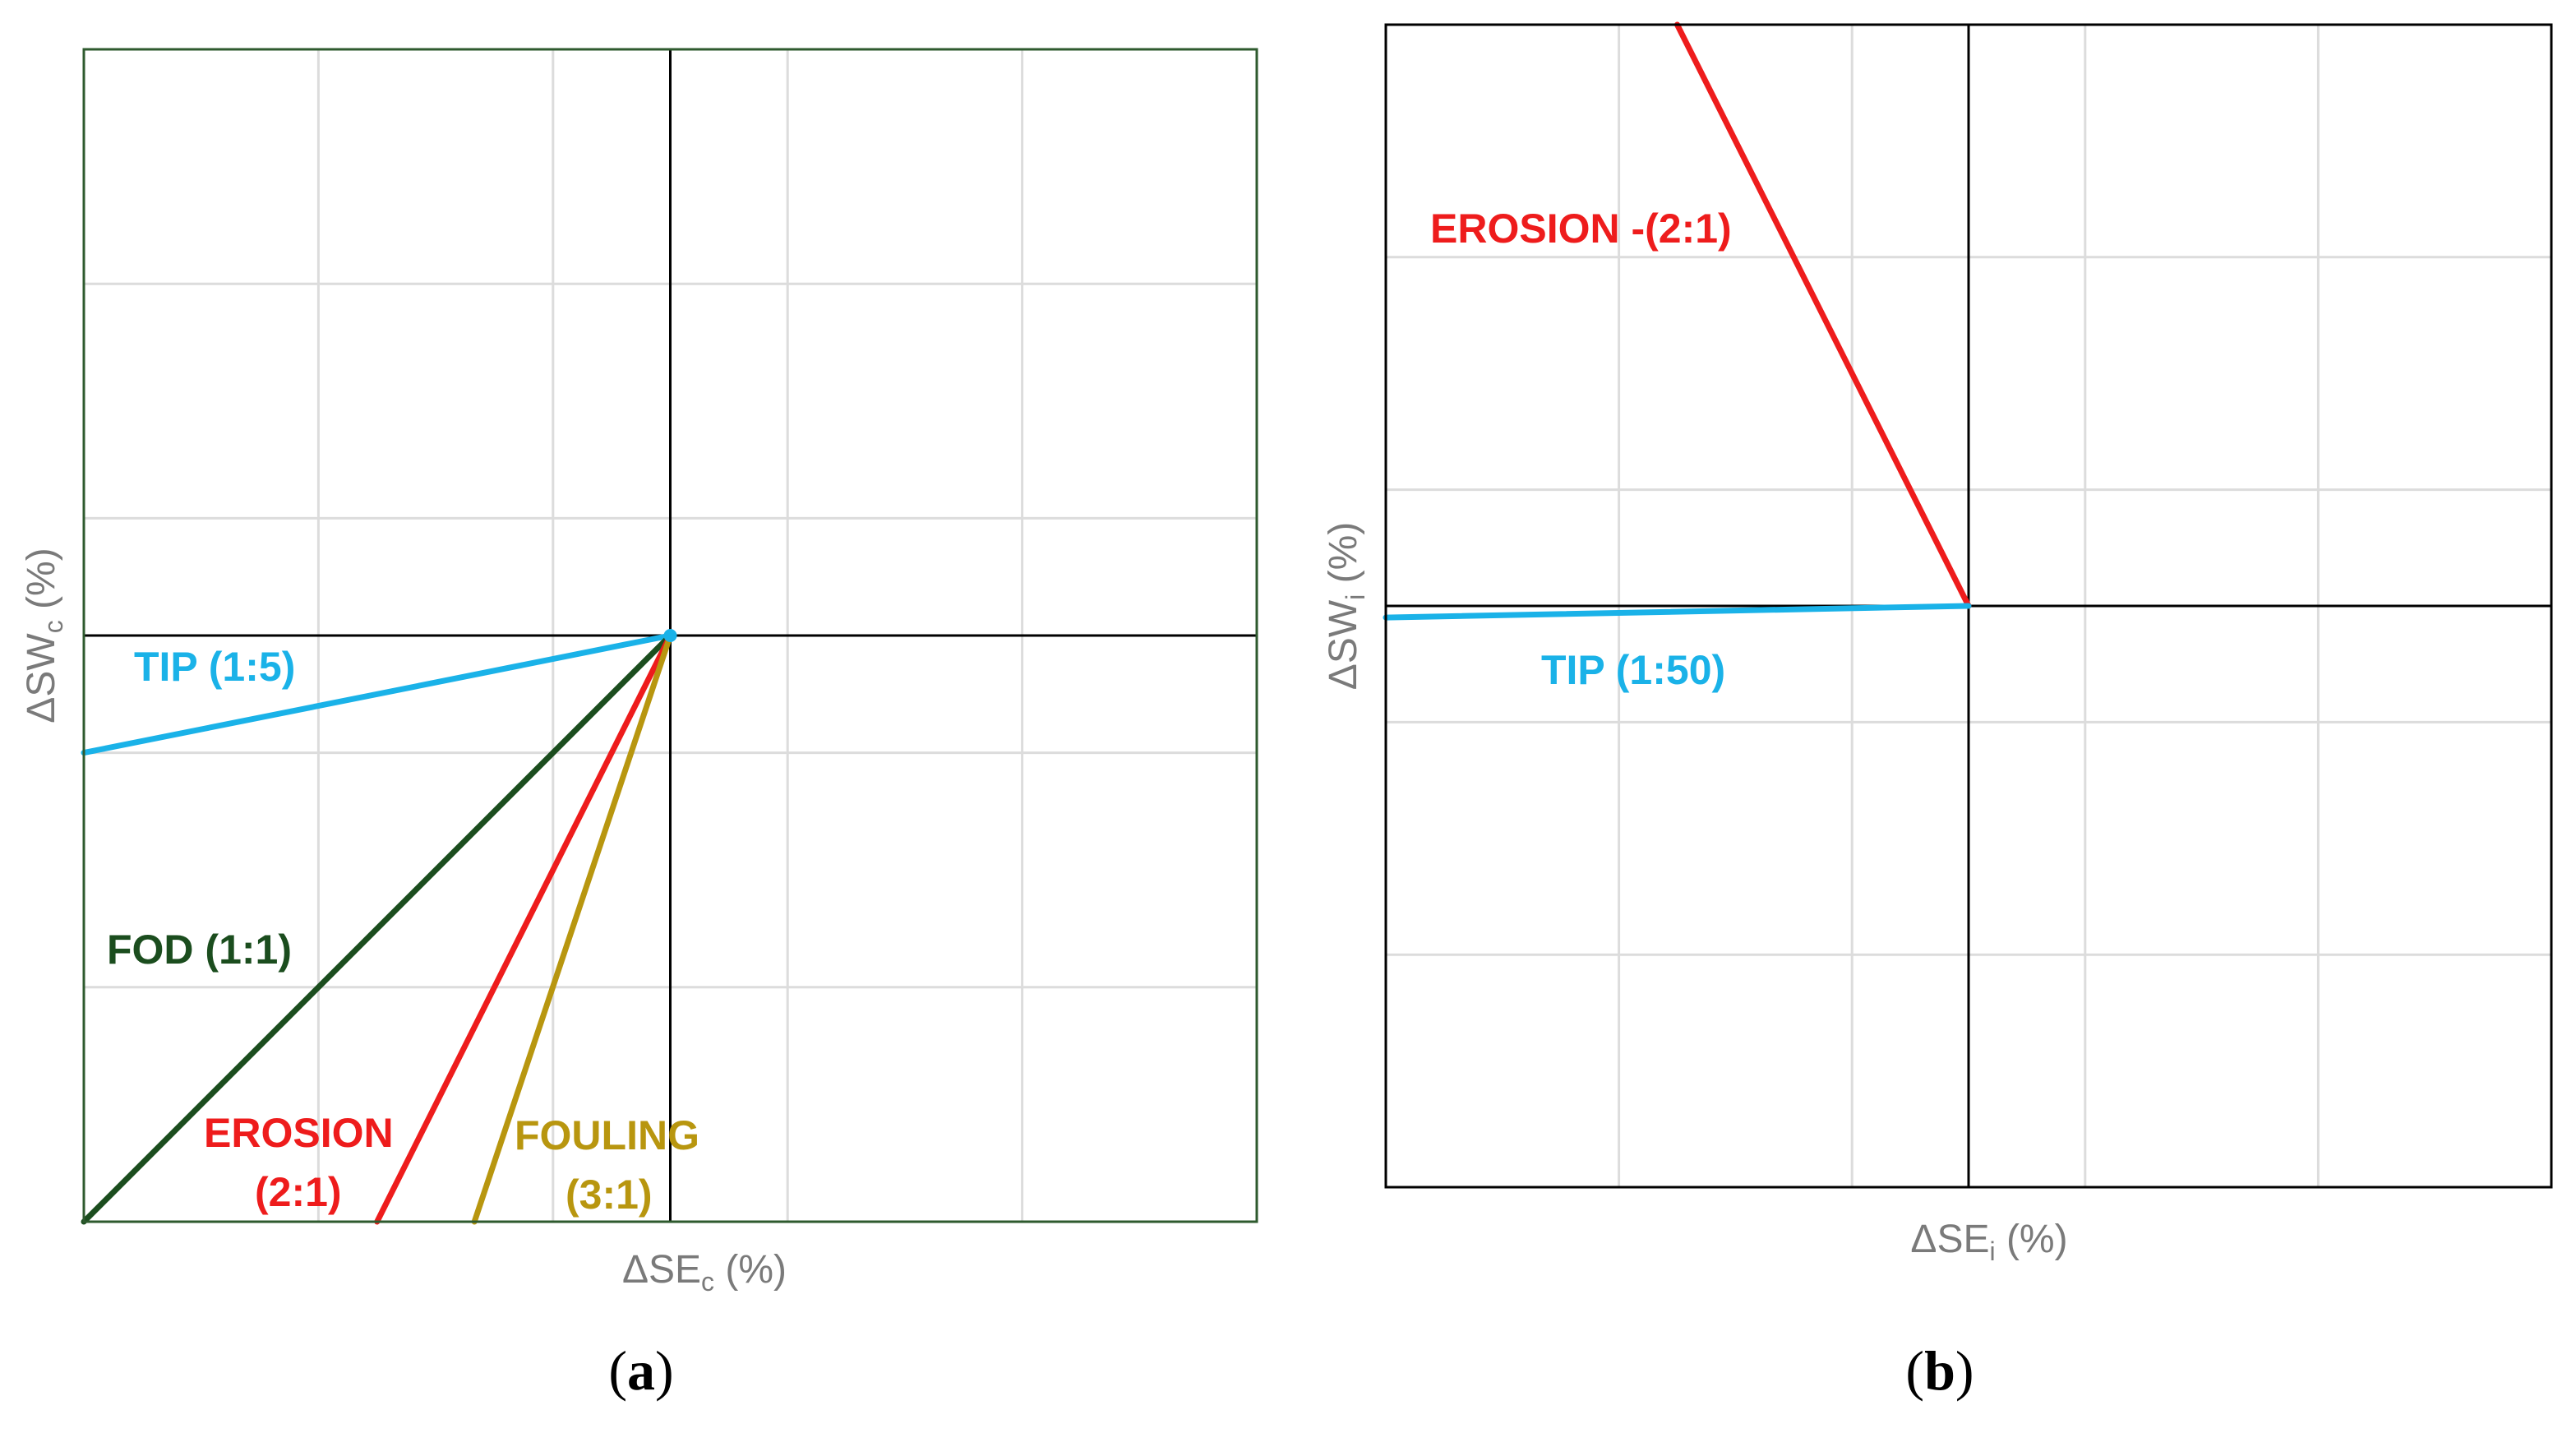 The height and width of the screenshot is (1433, 2576). What do you see at coordinates (299, 1133) in the screenshot?
I see `series-label: EROSION` at bounding box center [299, 1133].